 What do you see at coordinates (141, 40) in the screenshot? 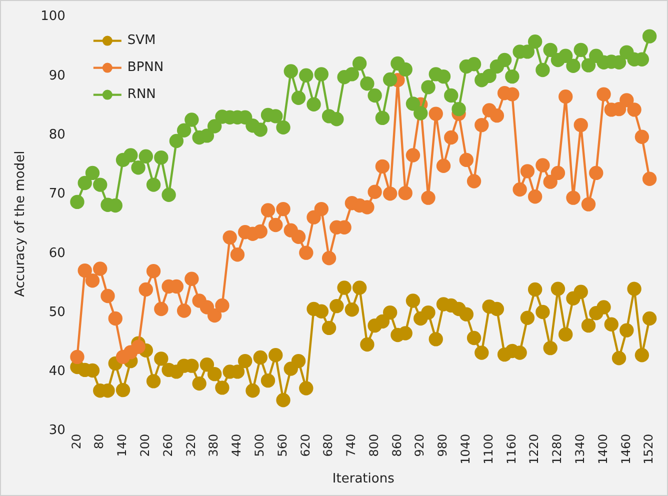
I see `legend-label: SVM` at bounding box center [141, 40].